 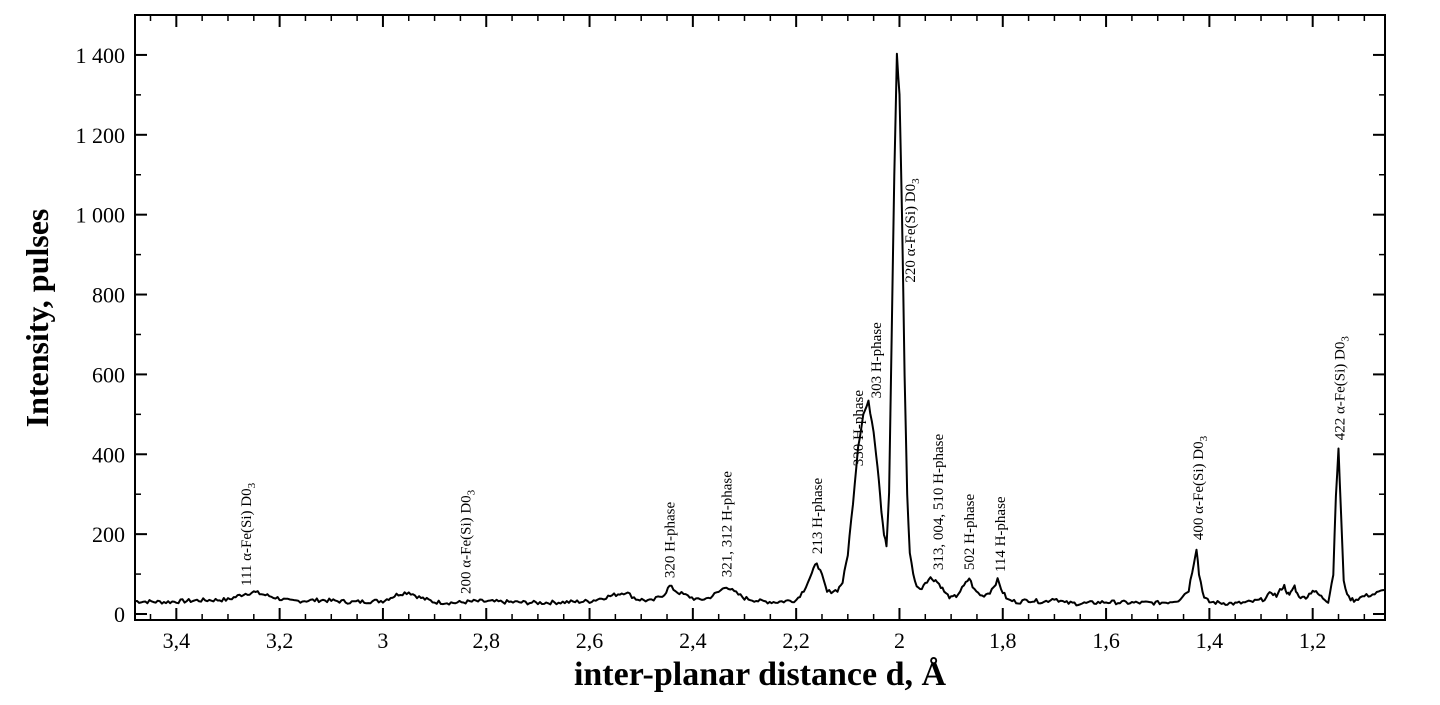 What do you see at coordinates (101, 135) in the screenshot?
I see `y-tick-label: 1 200` at bounding box center [101, 135].